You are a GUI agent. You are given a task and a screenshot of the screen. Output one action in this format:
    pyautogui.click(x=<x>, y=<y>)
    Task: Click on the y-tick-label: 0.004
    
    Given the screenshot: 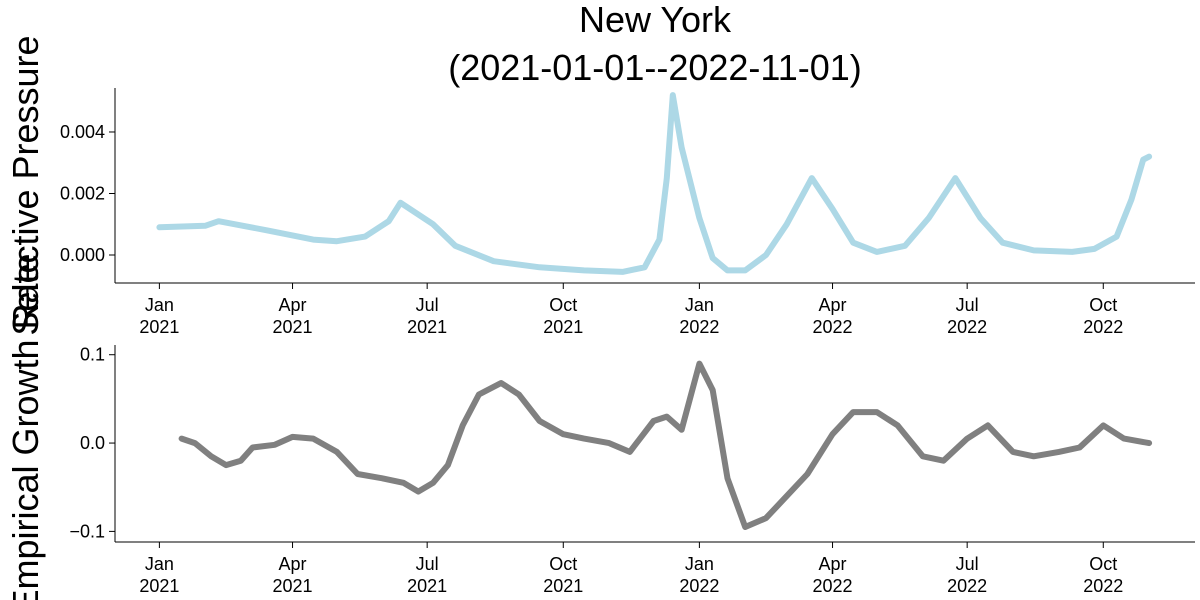 What is the action you would take?
    pyautogui.click(x=82, y=132)
    